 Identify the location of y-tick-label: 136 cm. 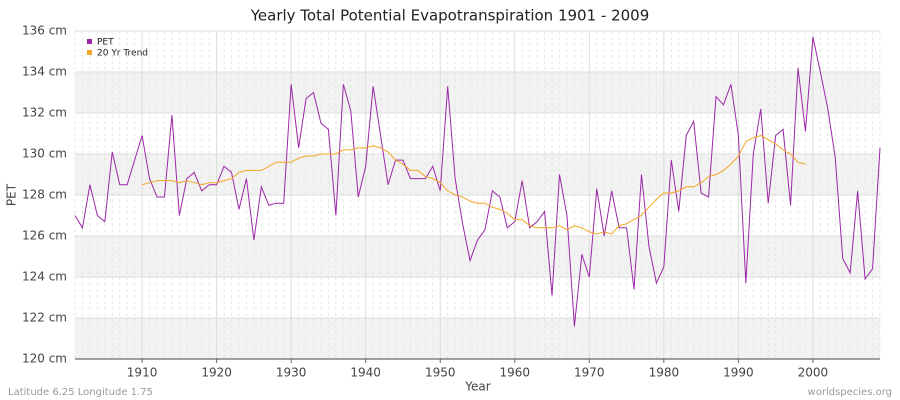
(44, 31).